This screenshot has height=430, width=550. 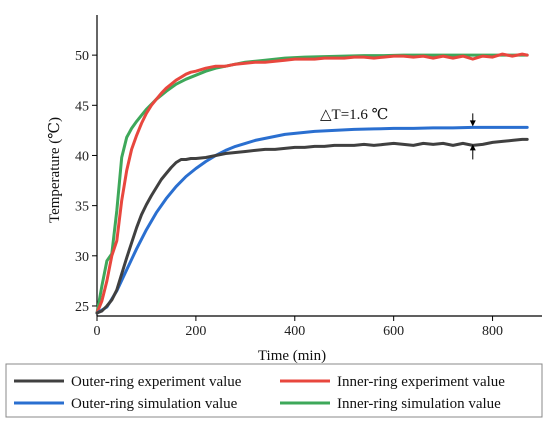 I want to click on legend-border, so click(x=274, y=390).